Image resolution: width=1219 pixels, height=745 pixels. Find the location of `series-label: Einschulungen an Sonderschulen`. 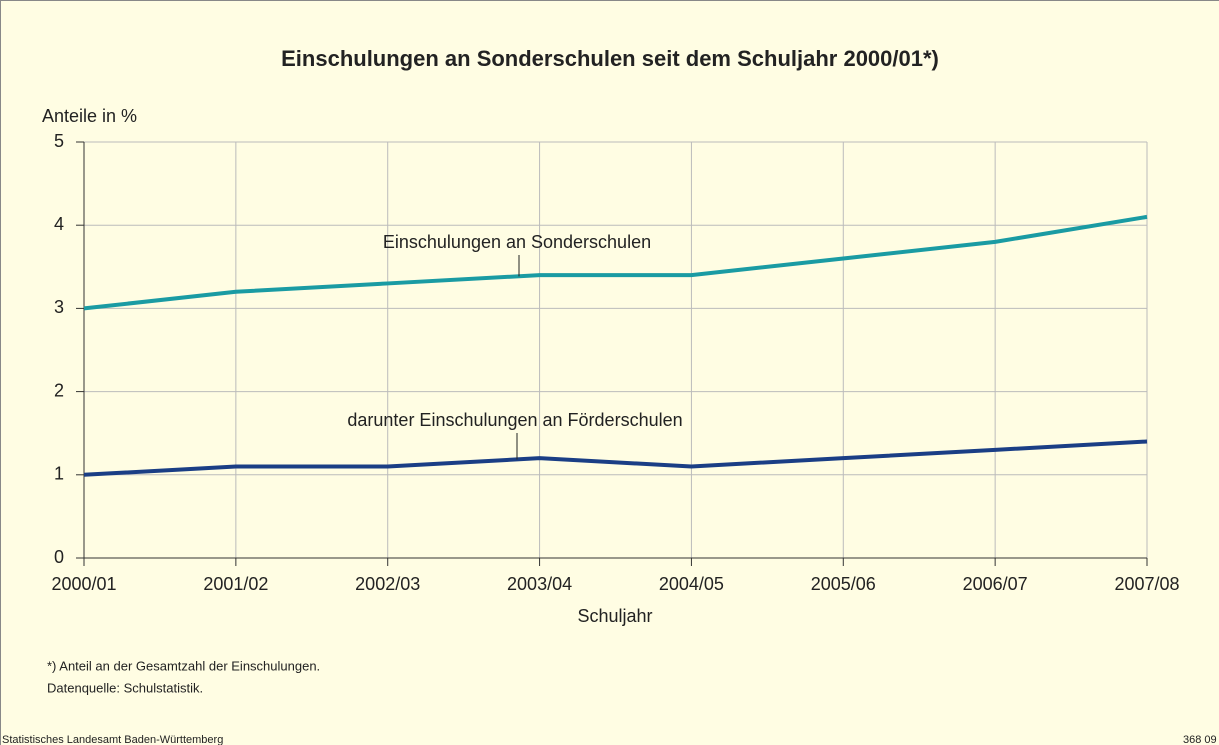

series-label: Einschulungen an Sonderschulen is located at coordinates (517, 242).